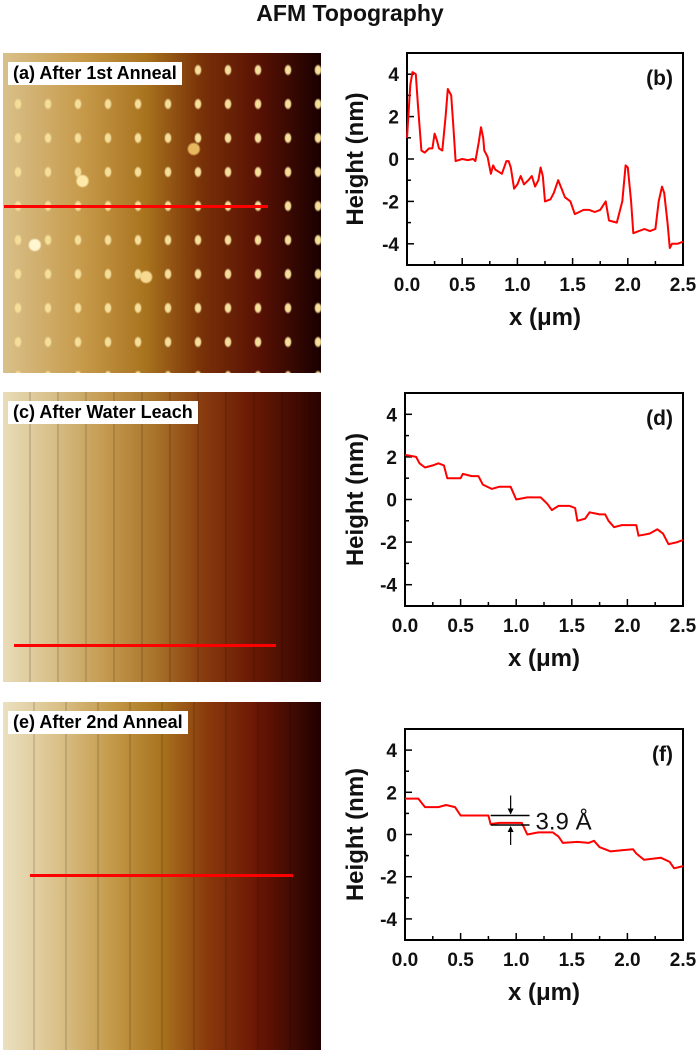 The width and height of the screenshot is (700, 1051). What do you see at coordinates (510, 811) in the screenshot?
I see `down-arrow-head-icon` at bounding box center [510, 811].